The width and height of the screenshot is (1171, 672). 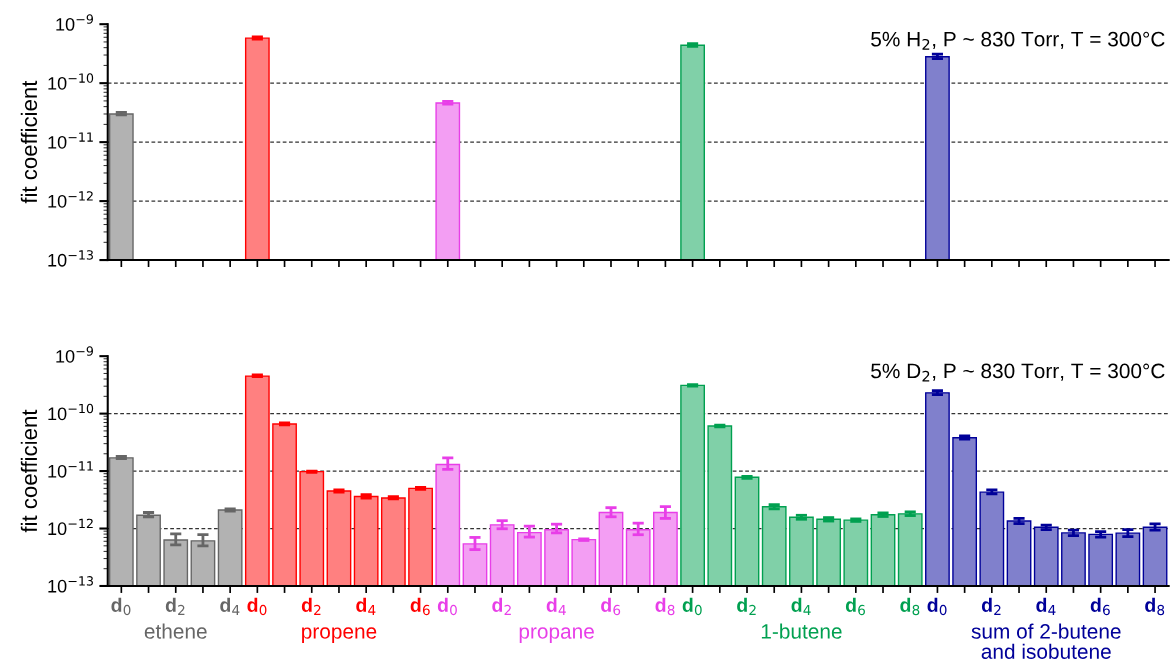 What do you see at coordinates (175, 631) in the screenshot?
I see `series-label: ethene` at bounding box center [175, 631].